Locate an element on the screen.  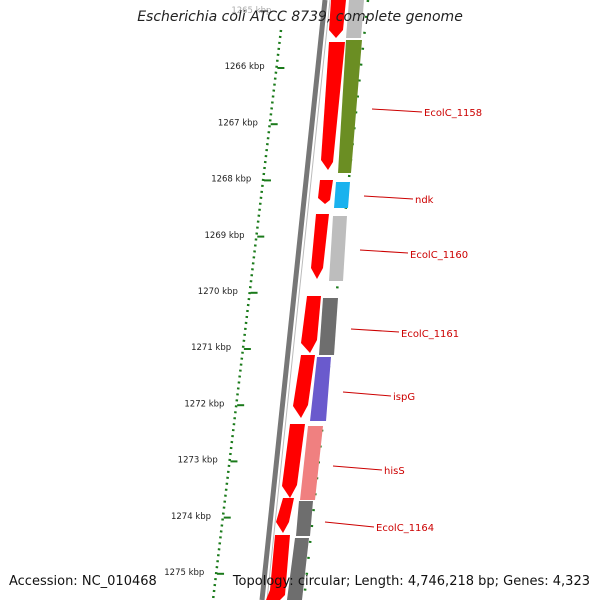
scale-label: 1270 kbp is located at coordinates (218, 292).